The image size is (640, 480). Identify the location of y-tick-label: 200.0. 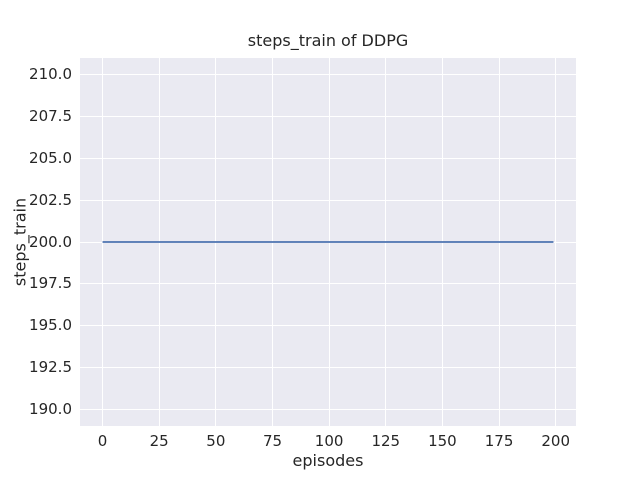
(50, 241).